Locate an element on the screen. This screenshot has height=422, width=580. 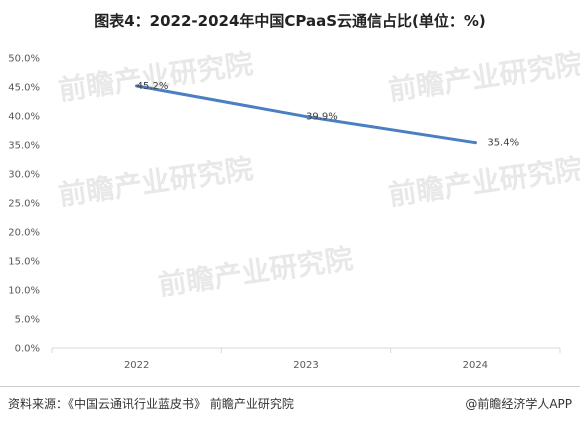
y-tick-label: 25.0% is located at coordinates (24, 204).